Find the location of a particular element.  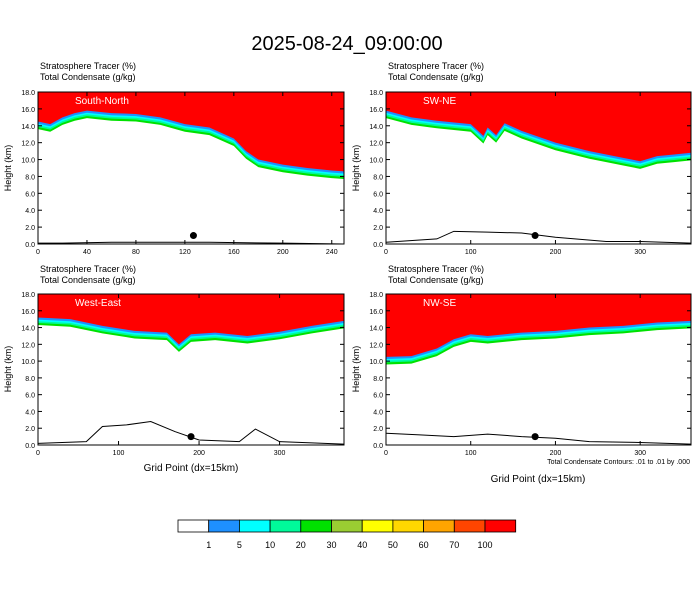

panel-1-line2: Total Condensate (g/kg) is located at coordinates (88, 77).